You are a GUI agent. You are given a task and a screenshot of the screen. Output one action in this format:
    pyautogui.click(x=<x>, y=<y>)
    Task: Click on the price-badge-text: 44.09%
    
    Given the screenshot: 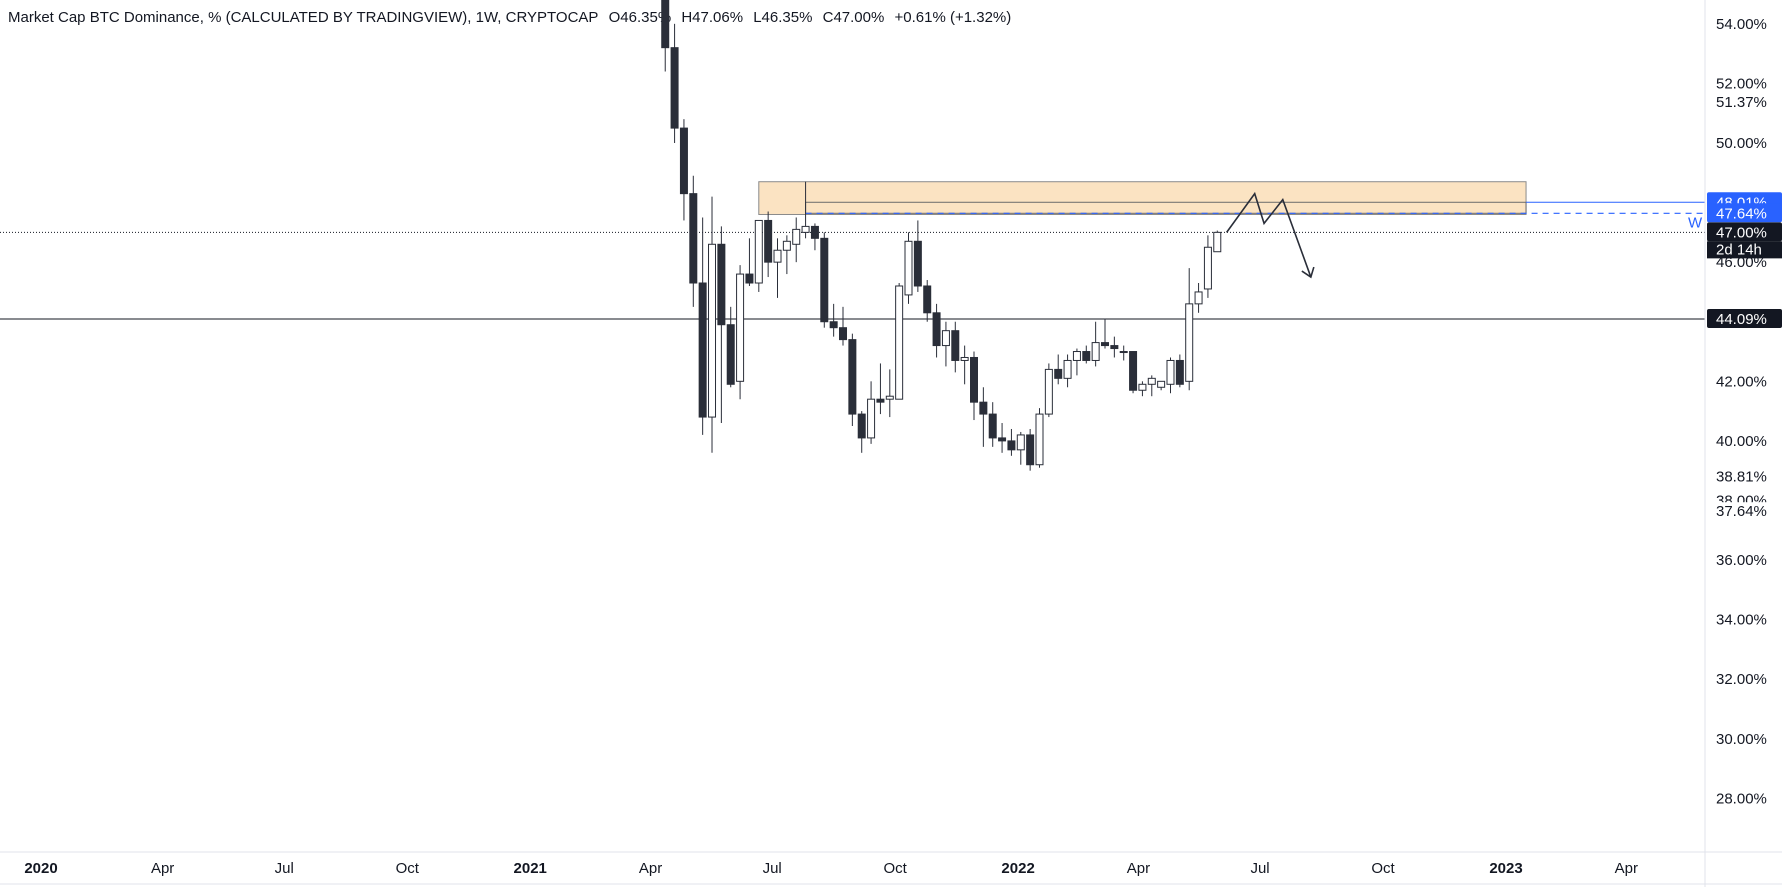 What is the action you would take?
    pyautogui.click(x=1741, y=319)
    